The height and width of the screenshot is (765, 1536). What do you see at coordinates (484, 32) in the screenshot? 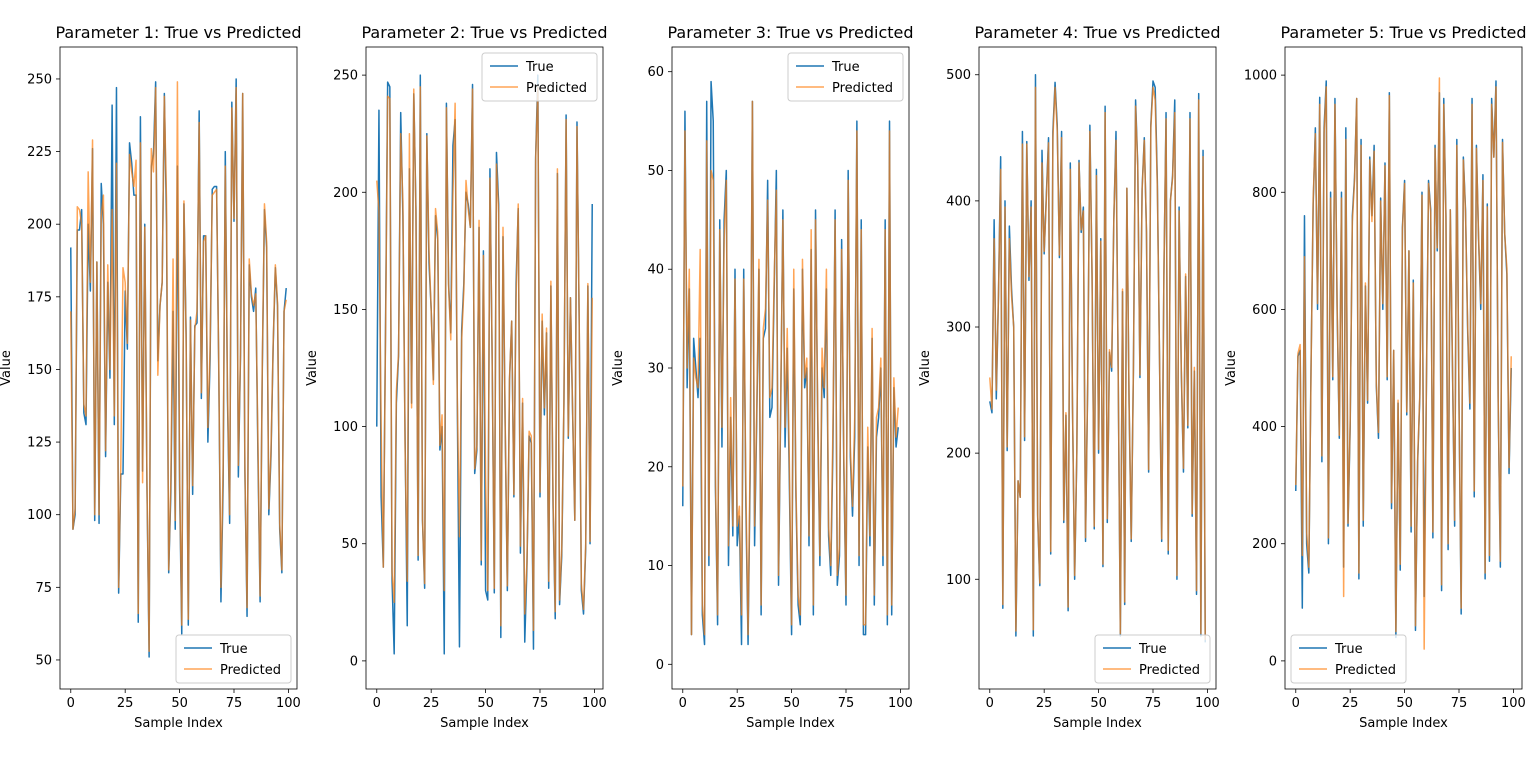
I see `chart-title: Parameter 2: True vs Predicted` at bounding box center [484, 32].